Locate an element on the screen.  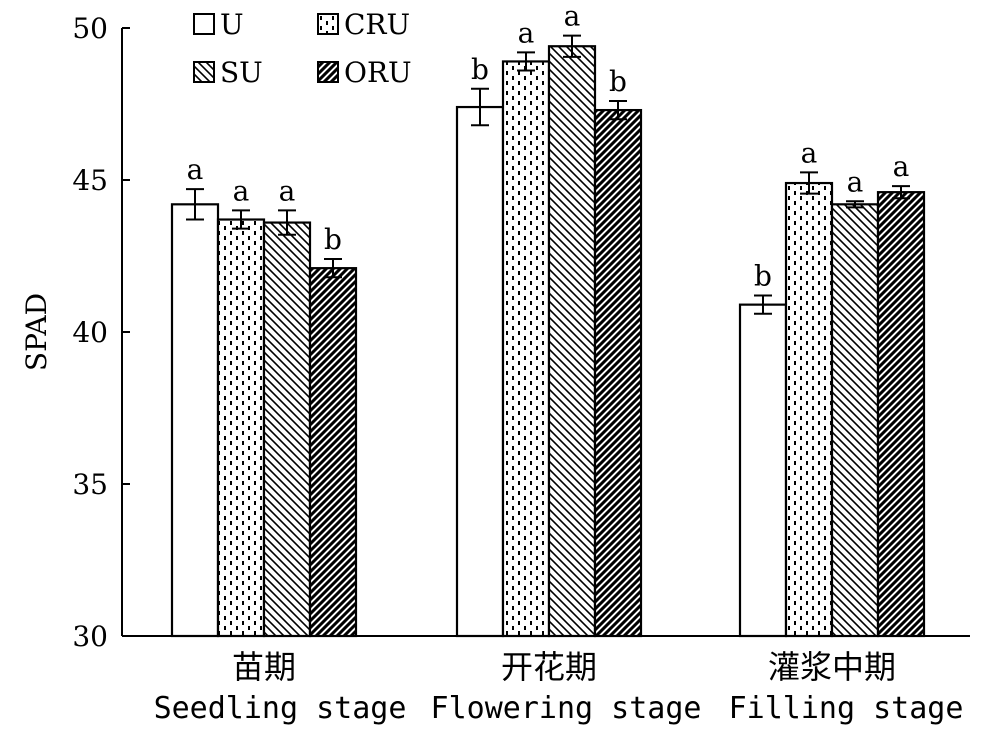
legend-item-oru: ORU is located at coordinates (364, 72).